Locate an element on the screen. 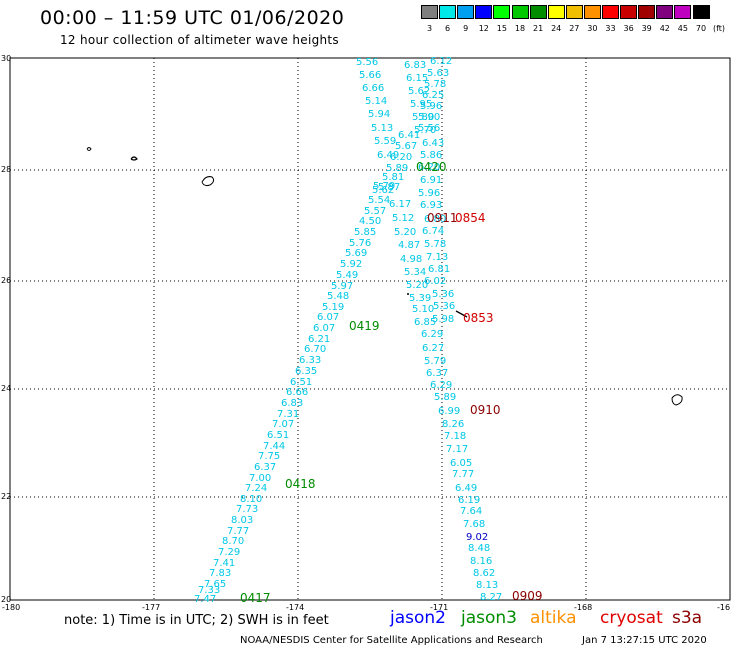  page-title: 00:00 – 11:59 UTC 01/06/2020 is located at coordinates (192, 18).